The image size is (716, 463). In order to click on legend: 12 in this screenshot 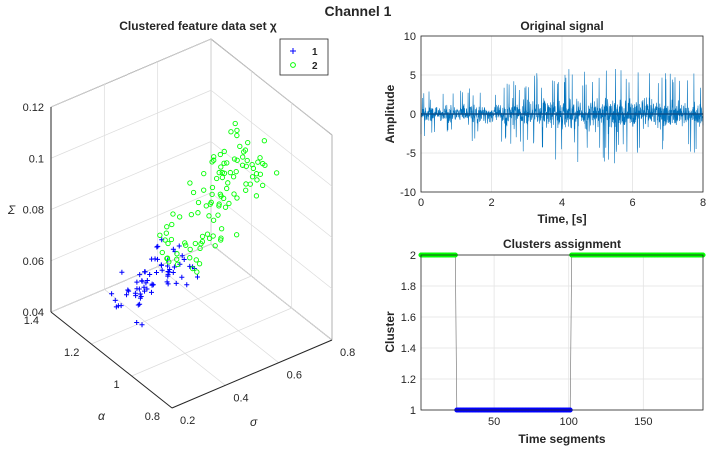, I will do `click(304, 57)`.